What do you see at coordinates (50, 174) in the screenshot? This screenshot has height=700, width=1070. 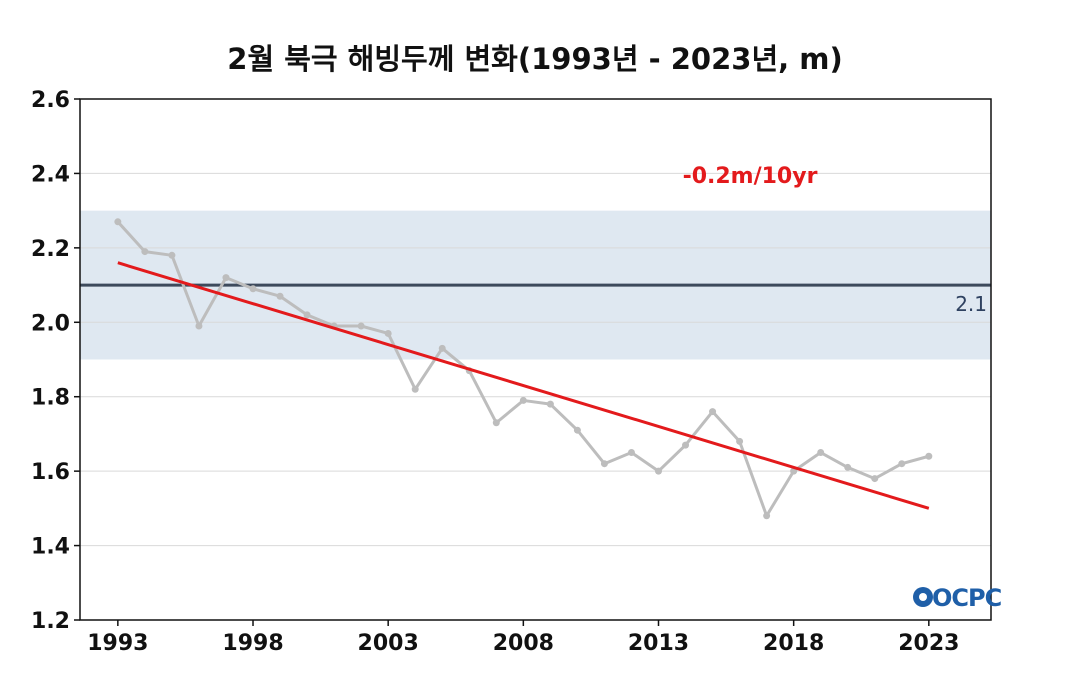 I see `y-tick-label: 2.4` at bounding box center [50, 174].